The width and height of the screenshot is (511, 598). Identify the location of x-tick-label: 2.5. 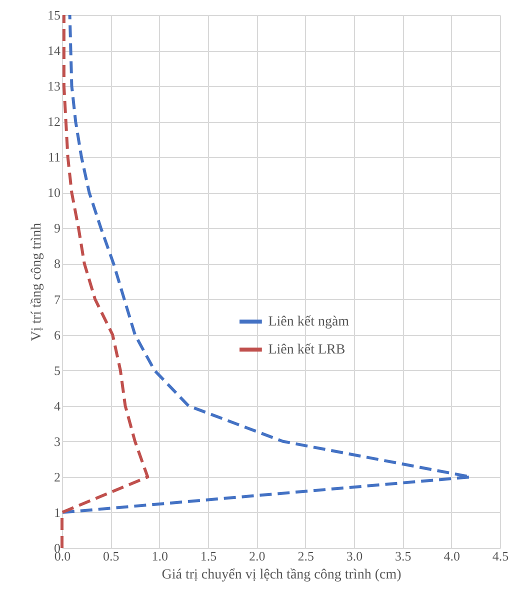
(306, 556).